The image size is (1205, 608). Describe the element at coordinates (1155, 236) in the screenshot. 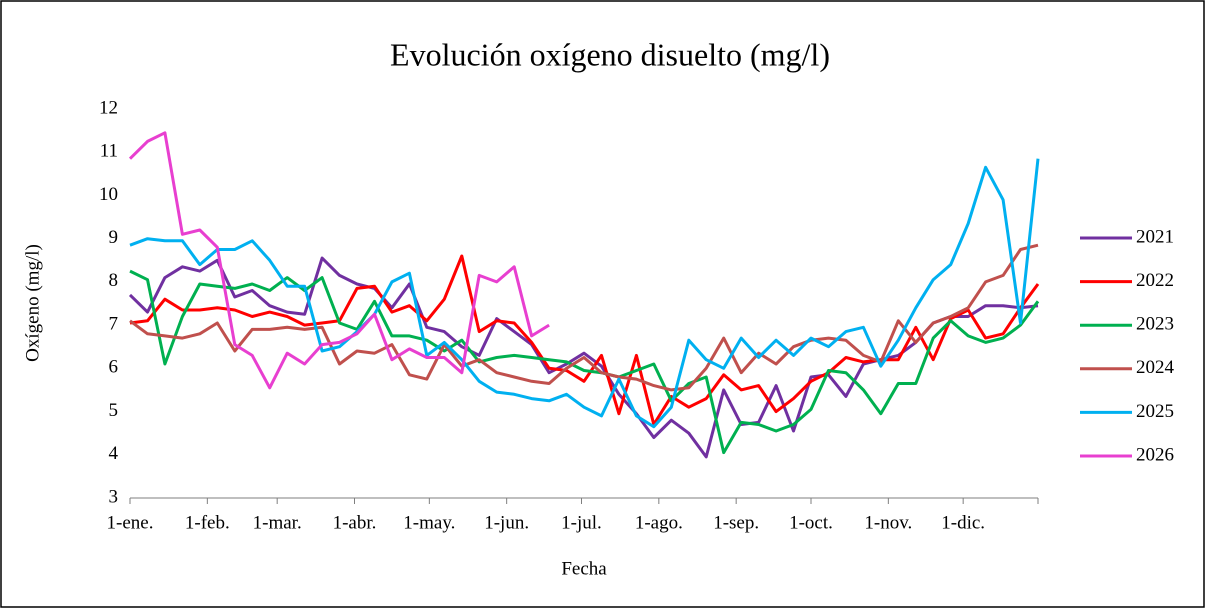

I see `legend-label: 2021` at that location.